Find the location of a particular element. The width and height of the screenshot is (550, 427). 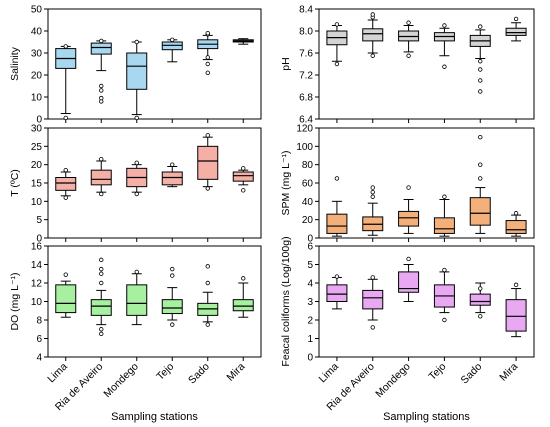

y-axis-label: DO (mg L⁻¹) is located at coordinates (15, 301).